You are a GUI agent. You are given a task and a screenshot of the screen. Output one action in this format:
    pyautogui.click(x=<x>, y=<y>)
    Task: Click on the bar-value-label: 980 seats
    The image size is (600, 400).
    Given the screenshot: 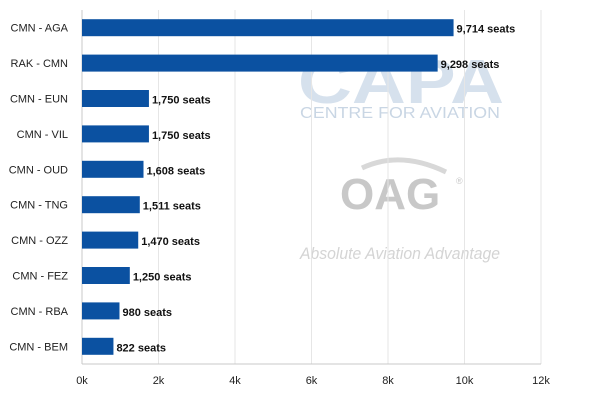 What is the action you would take?
    pyautogui.click(x=147, y=313)
    